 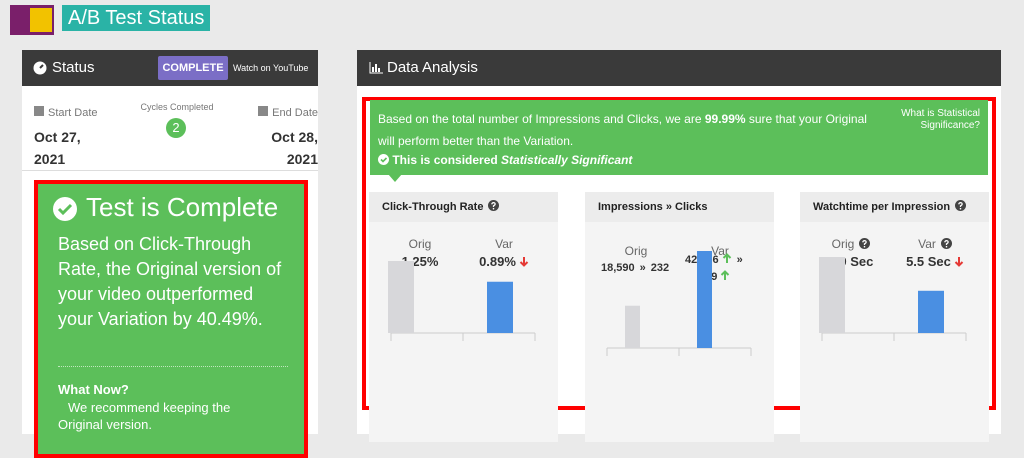 I want to click on analysis-header: Data Analysis, so click(x=679, y=68).